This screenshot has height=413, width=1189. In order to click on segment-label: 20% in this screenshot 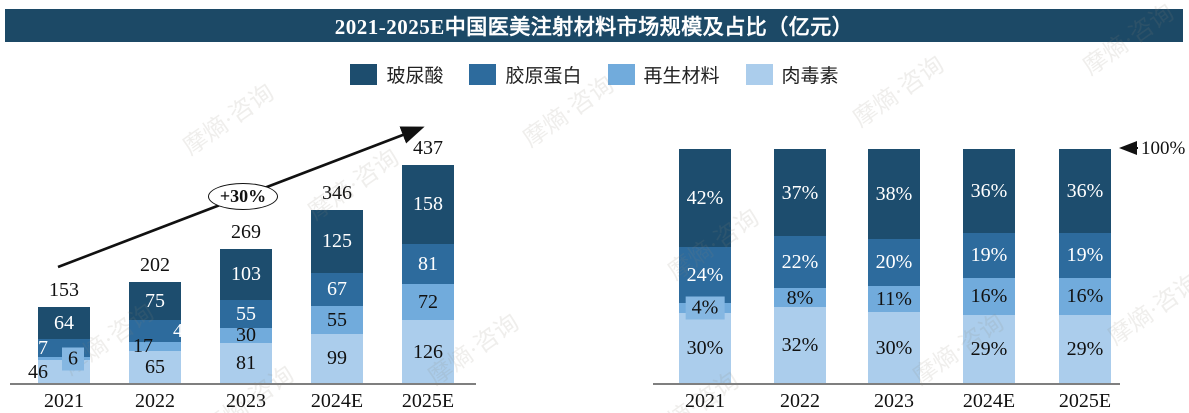, I will do `click(894, 262)`.